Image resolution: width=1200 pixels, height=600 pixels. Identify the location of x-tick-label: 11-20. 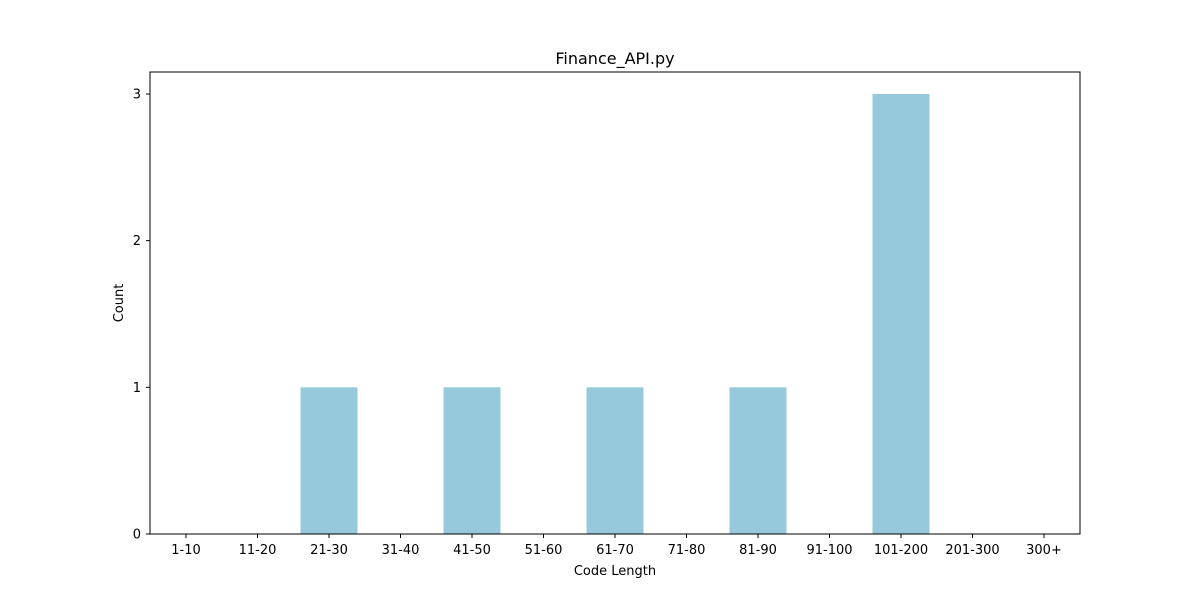
(258, 550).